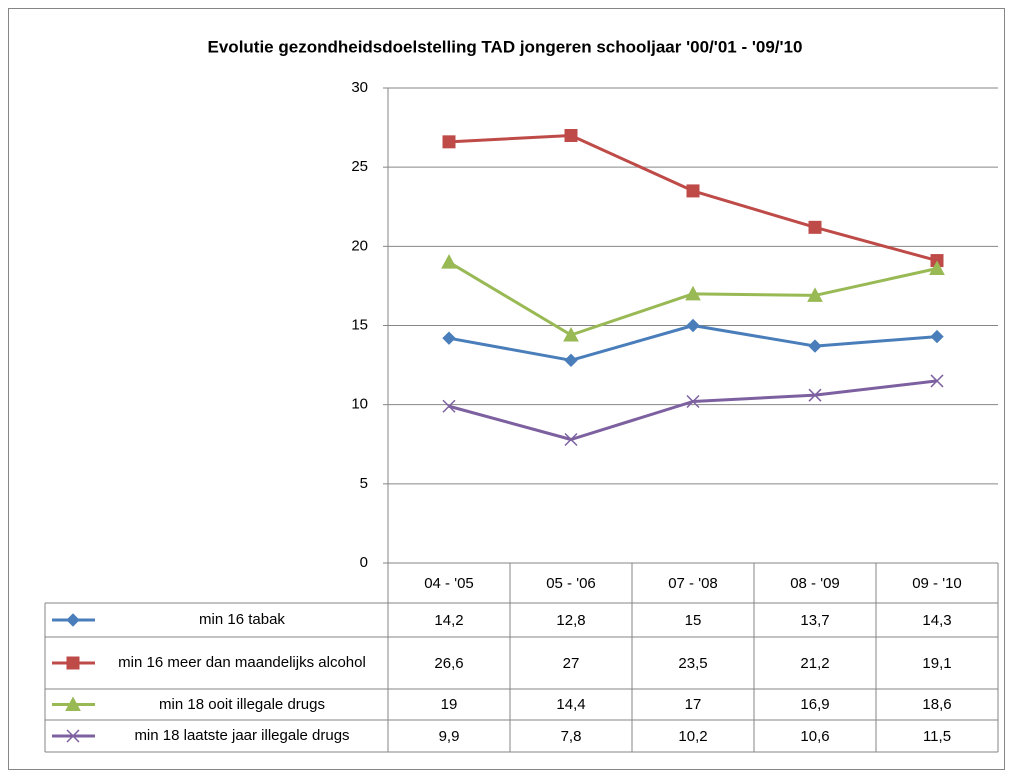 The width and height of the screenshot is (1010, 777). I want to click on table-value: 14,3, so click(937, 620).